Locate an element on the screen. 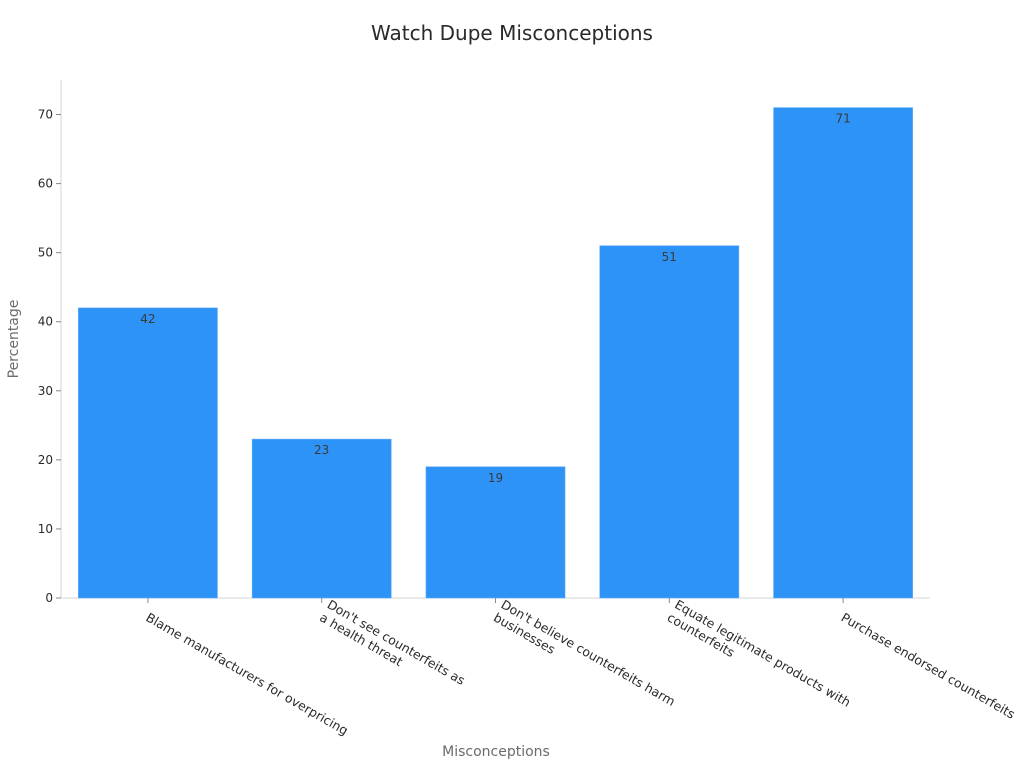 The width and height of the screenshot is (1024, 768). bar-value-label: 23 is located at coordinates (321, 450).